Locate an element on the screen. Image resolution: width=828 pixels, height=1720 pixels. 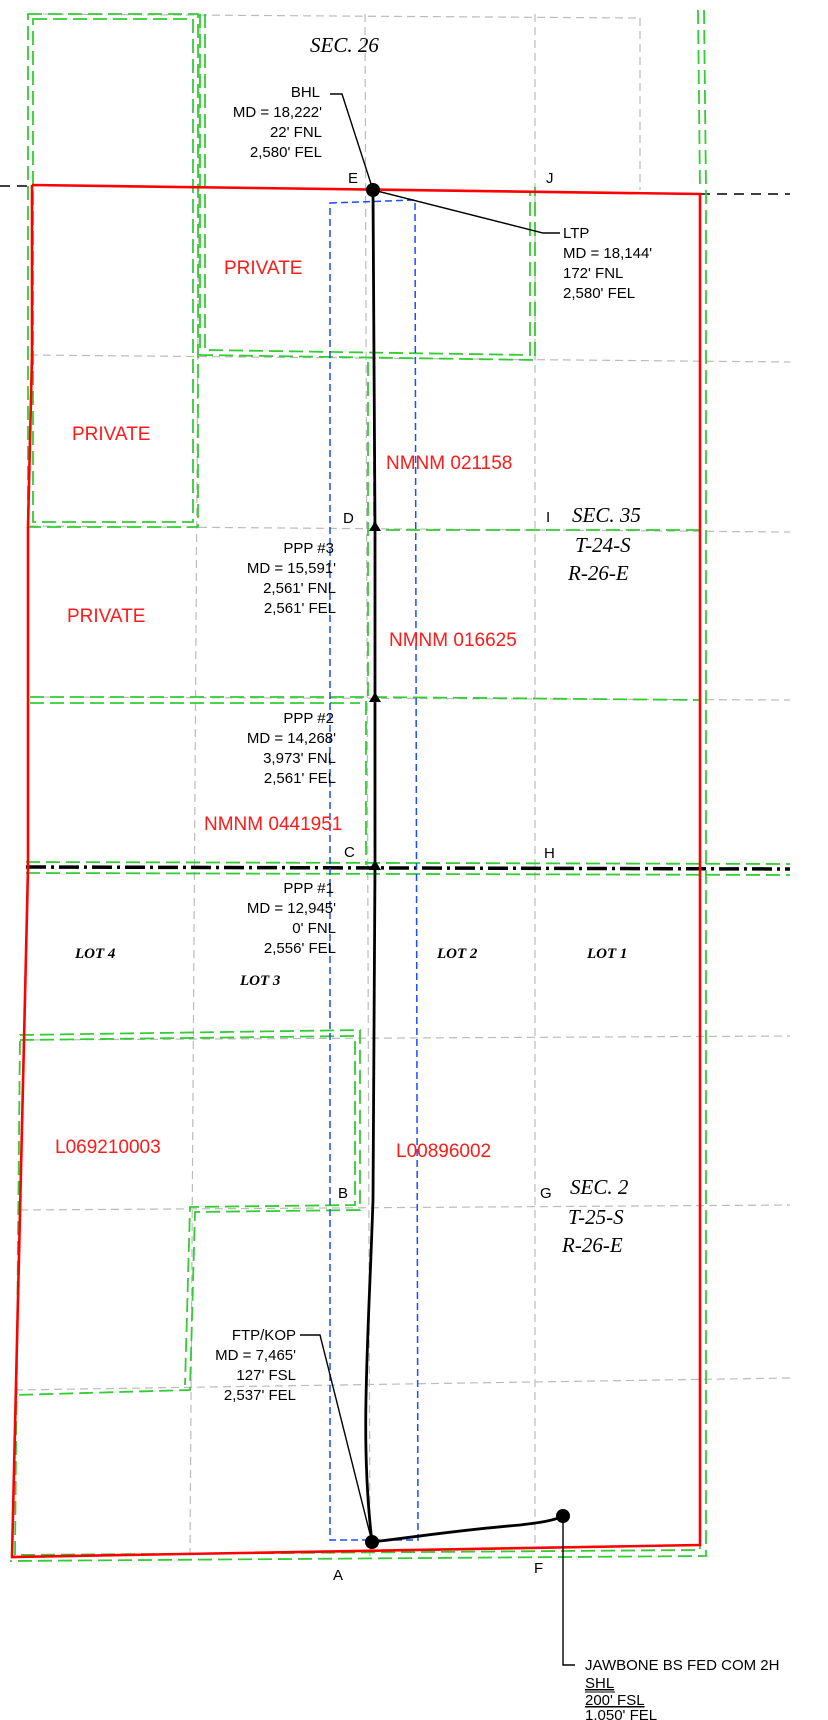
ppp3-fnl: 2,561' FNL is located at coordinates (299, 588).